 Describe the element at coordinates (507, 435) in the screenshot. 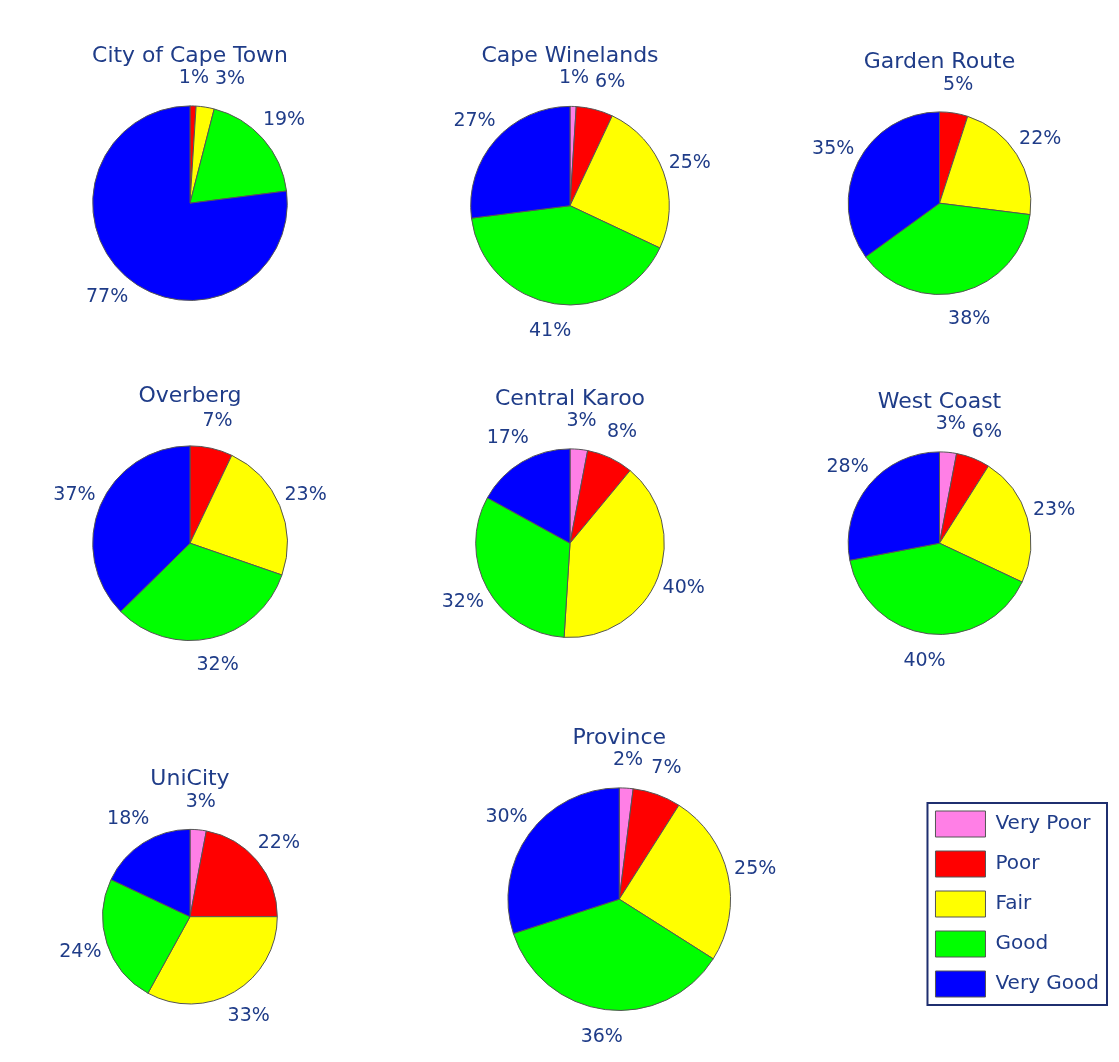

I see `data-label: 17%` at that location.